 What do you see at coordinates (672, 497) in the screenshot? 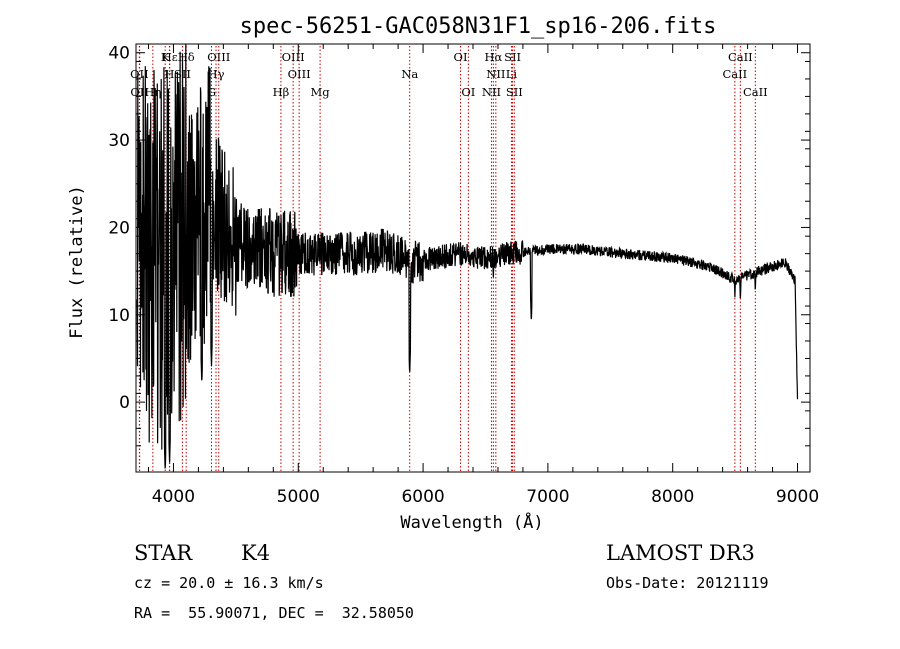
I see `x-tick-label: 8000` at bounding box center [672, 497].